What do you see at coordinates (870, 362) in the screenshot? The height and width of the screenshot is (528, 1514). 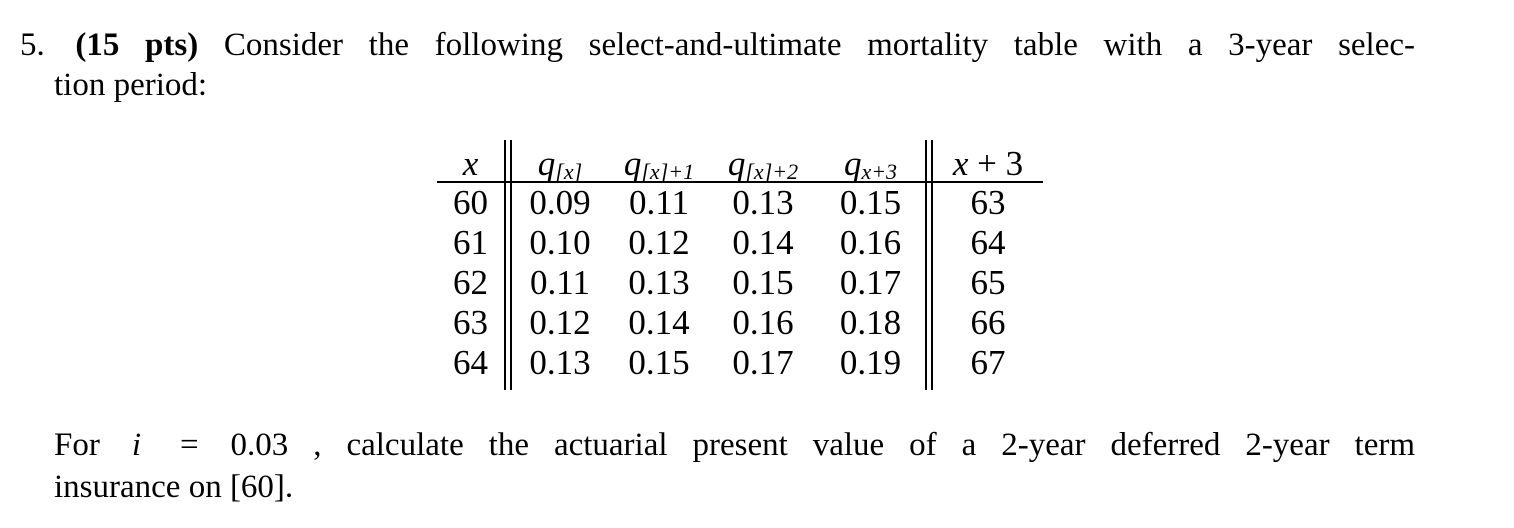 I see `cell-q-ultimate: 0.19` at bounding box center [870, 362].